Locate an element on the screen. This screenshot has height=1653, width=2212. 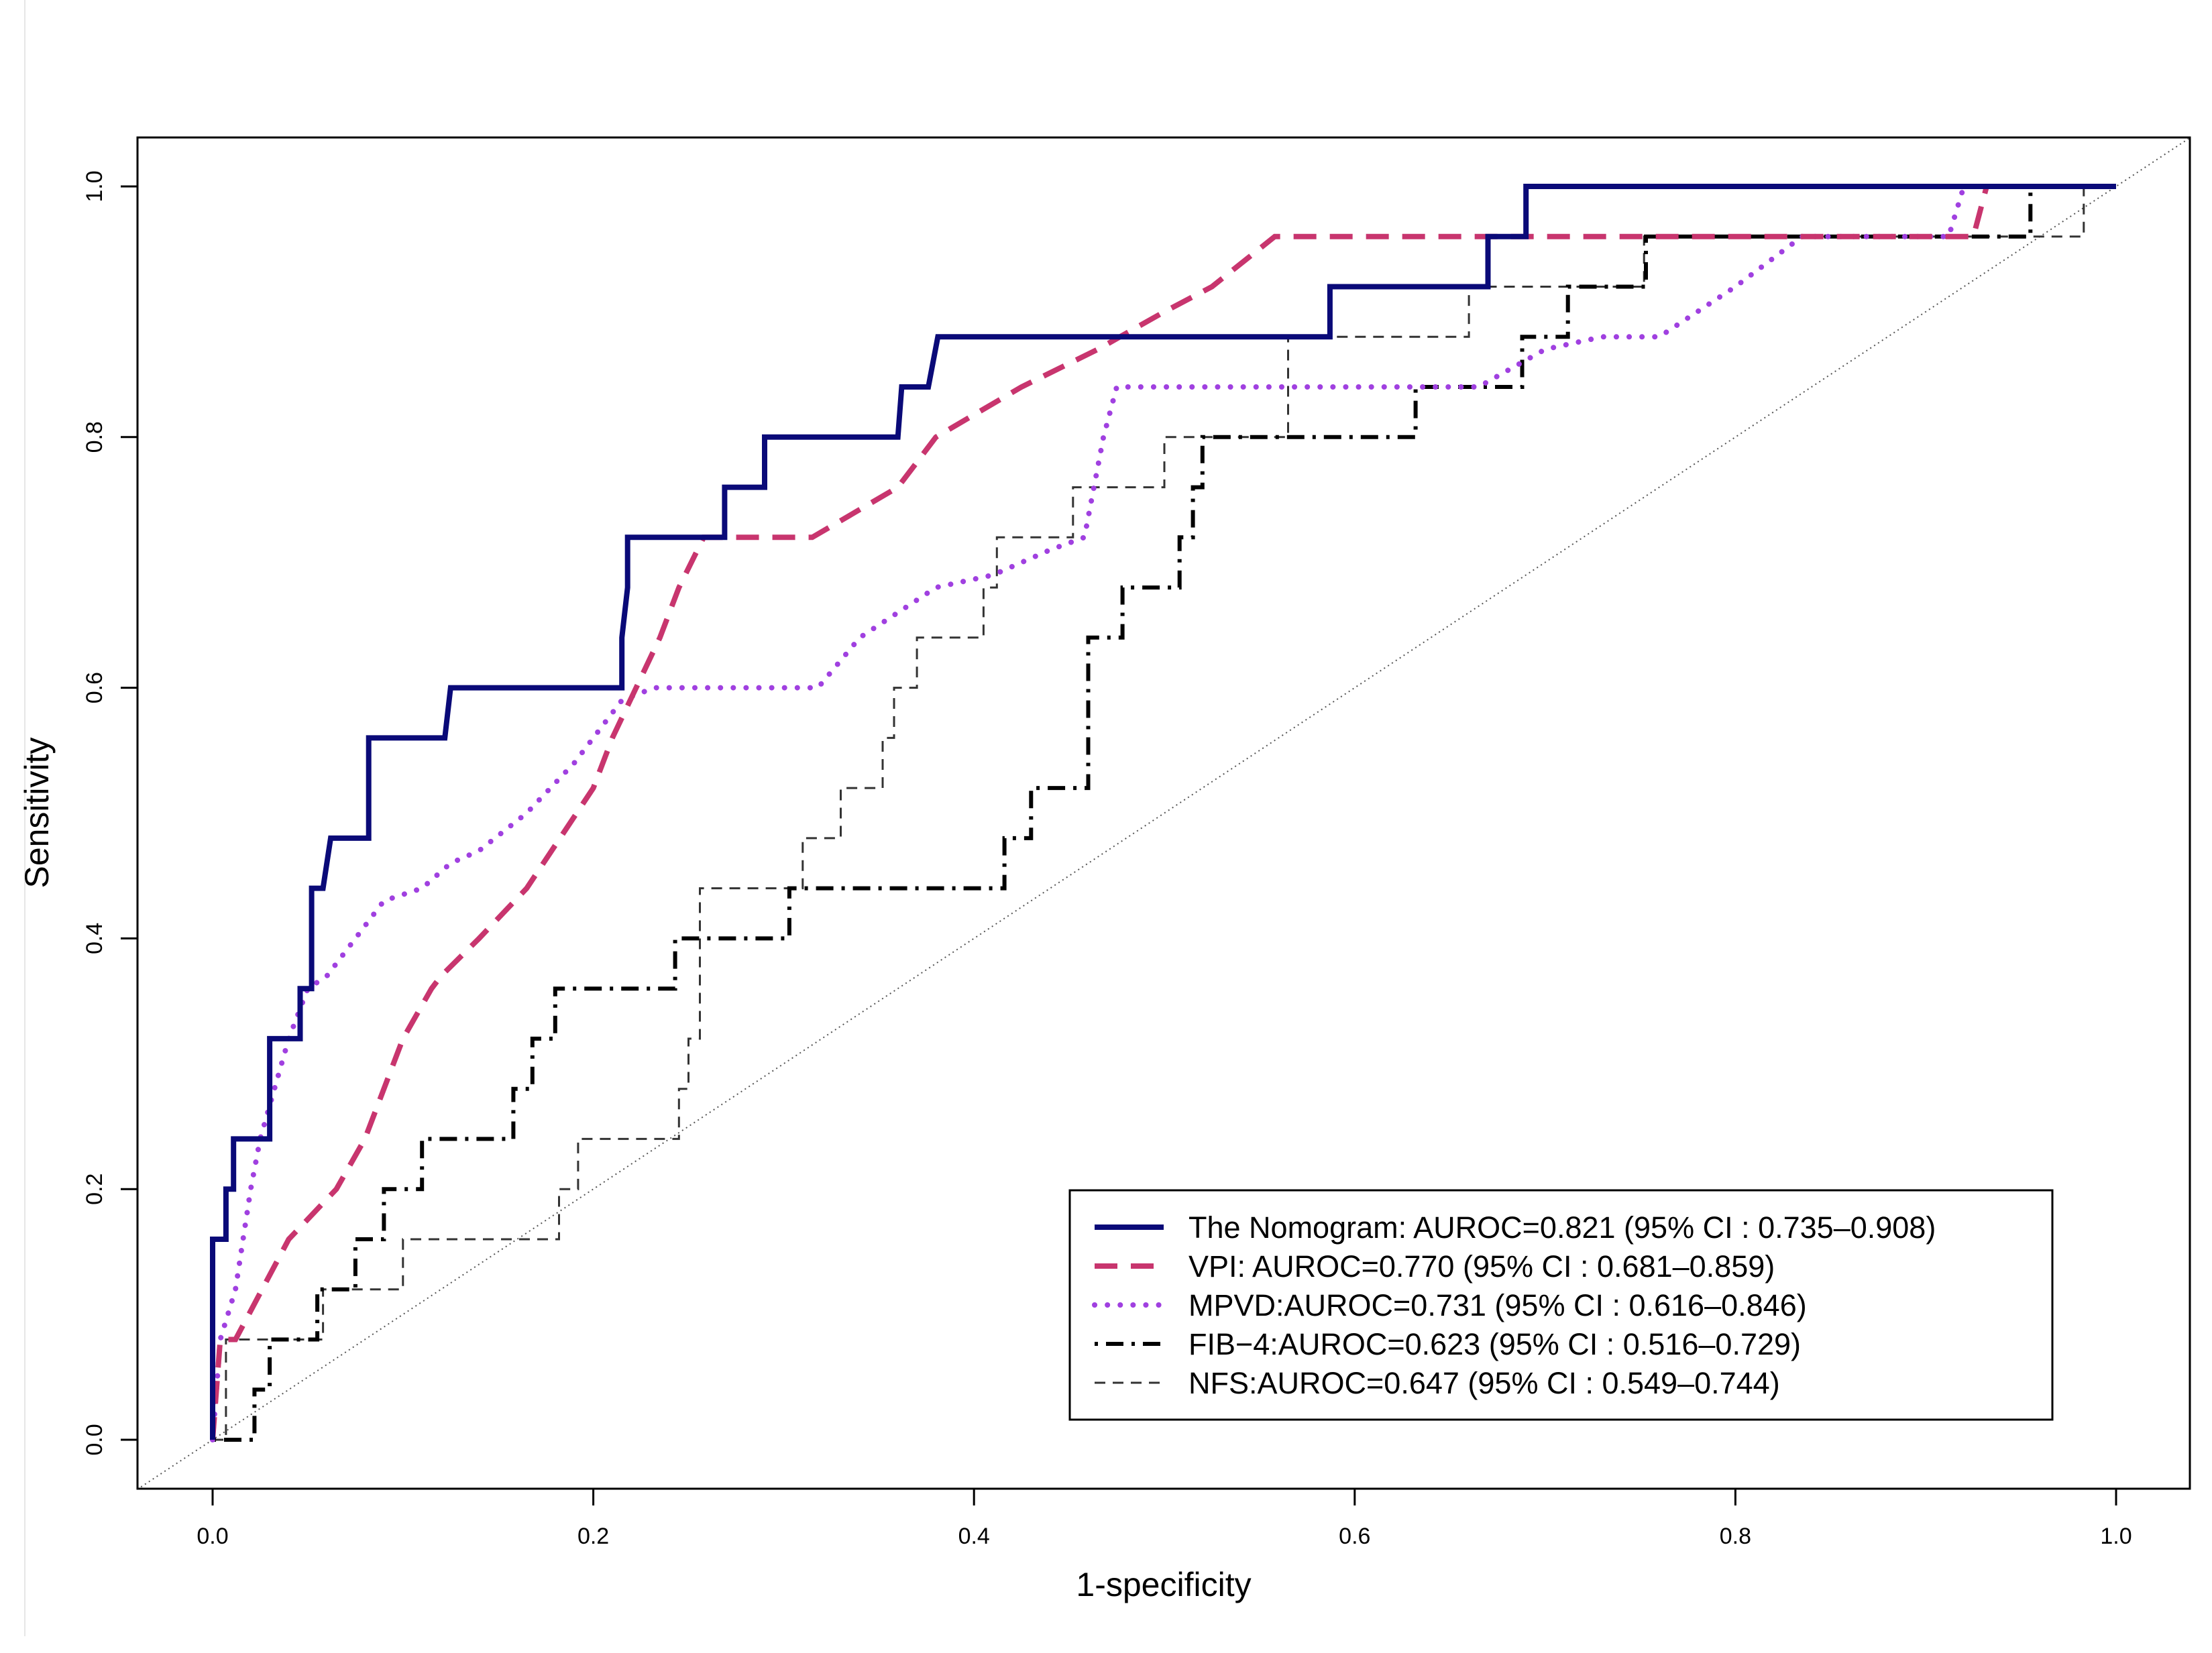
left-edge-line is located at coordinates (24, 818).